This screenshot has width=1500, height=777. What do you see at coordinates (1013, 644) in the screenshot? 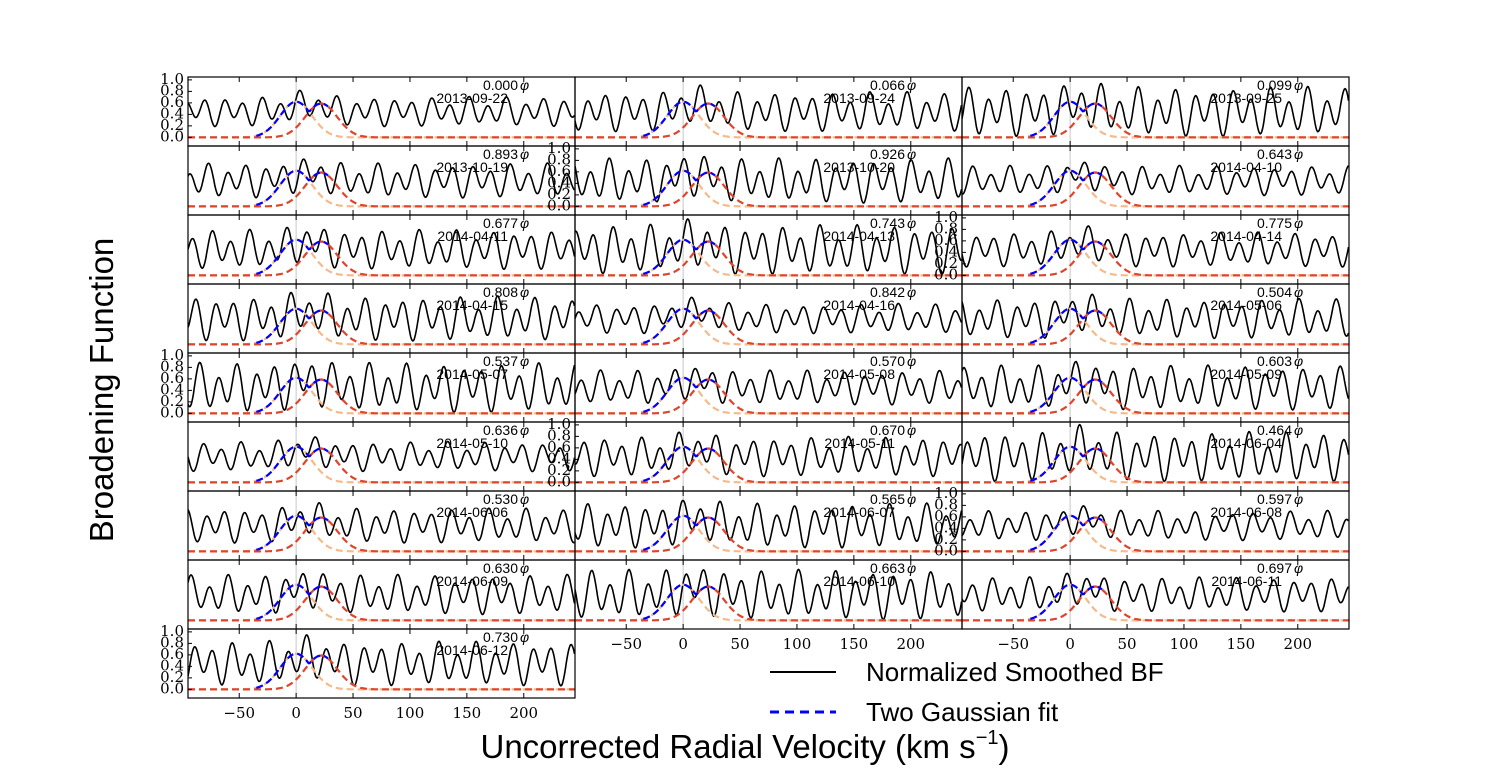
I see `x-tick-label: −50` at bounding box center [1013, 644].